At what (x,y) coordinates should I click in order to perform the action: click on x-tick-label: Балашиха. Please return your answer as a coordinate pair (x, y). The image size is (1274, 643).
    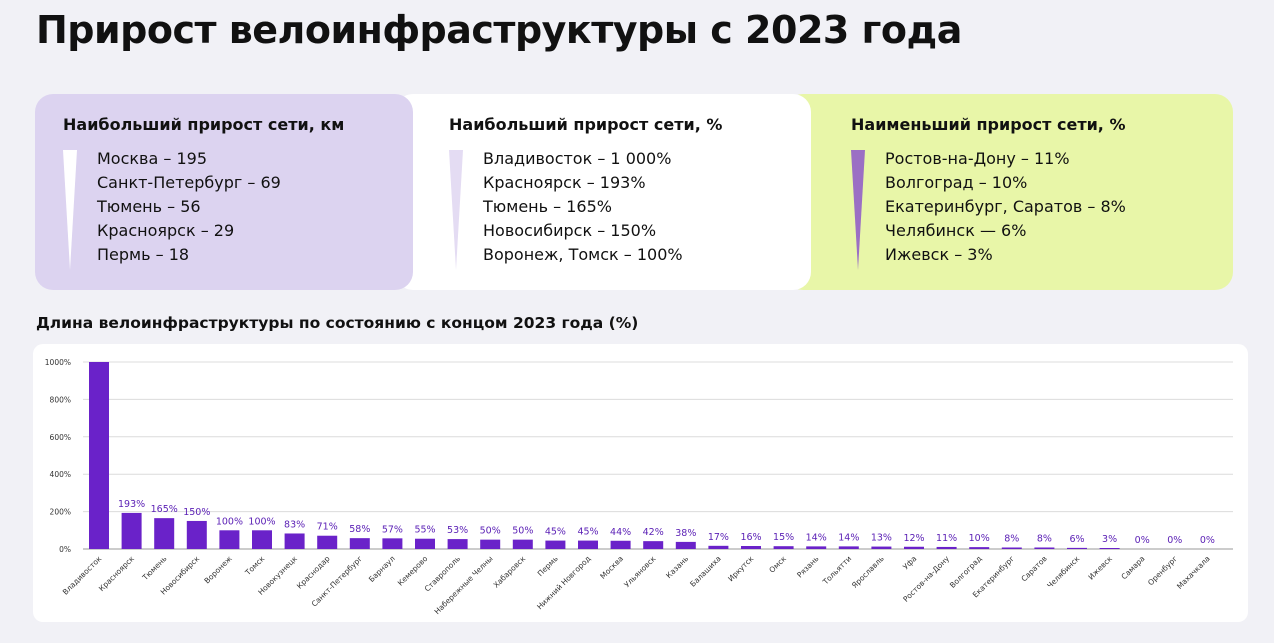
    Looking at the image, I should click on (705, 571).